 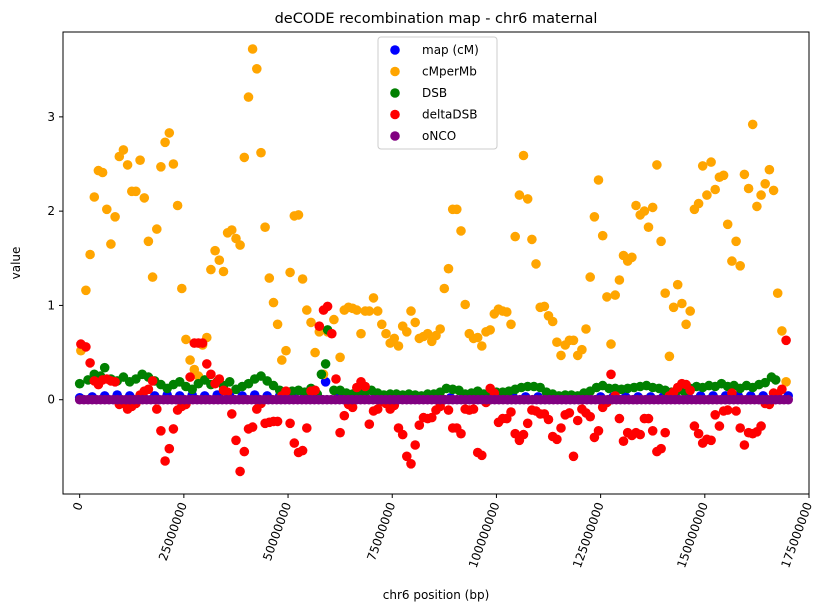 I want to click on y-tick-label: 1, so click(x=51, y=305).